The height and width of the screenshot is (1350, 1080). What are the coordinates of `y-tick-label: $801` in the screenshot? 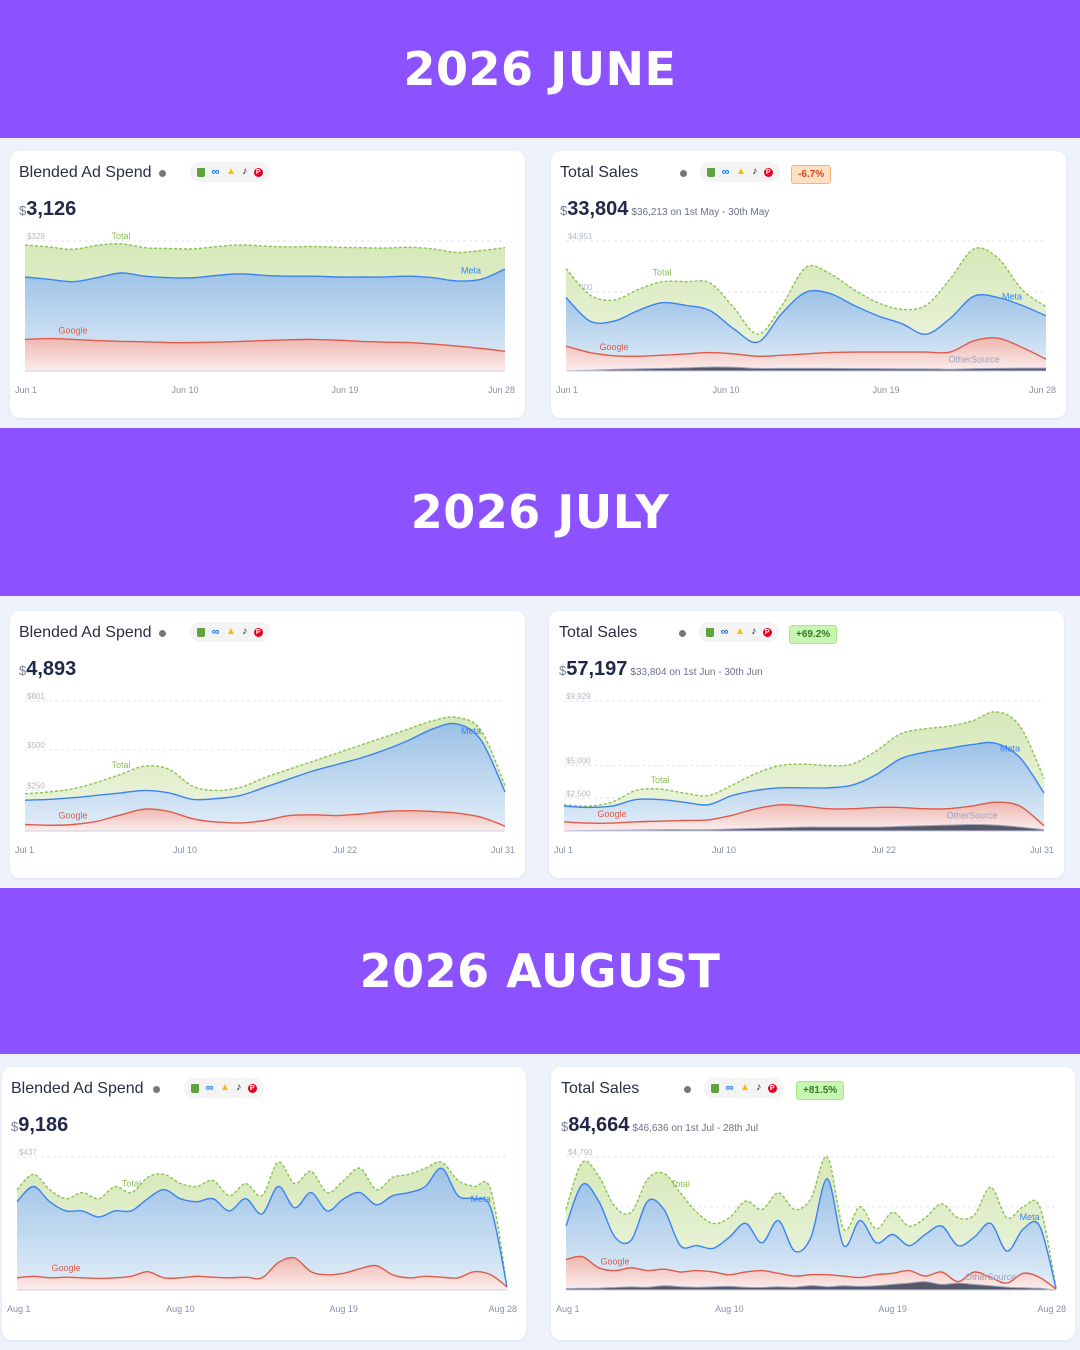 It's located at (36, 696).